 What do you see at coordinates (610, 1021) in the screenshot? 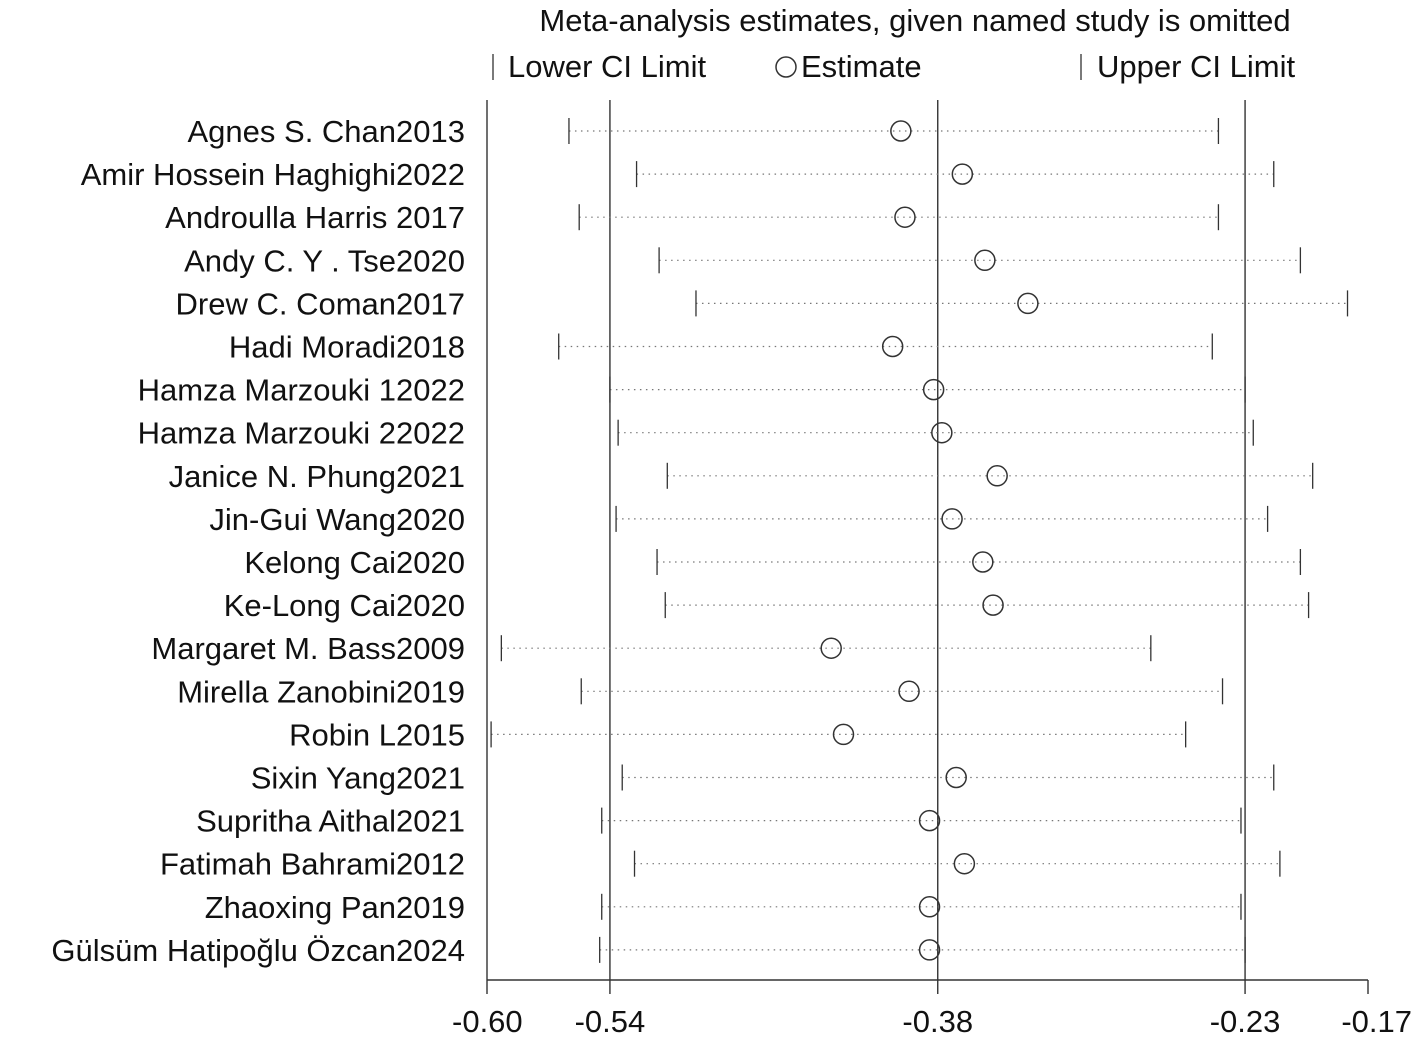
I see `x-tick-label: -0.54` at bounding box center [610, 1021].